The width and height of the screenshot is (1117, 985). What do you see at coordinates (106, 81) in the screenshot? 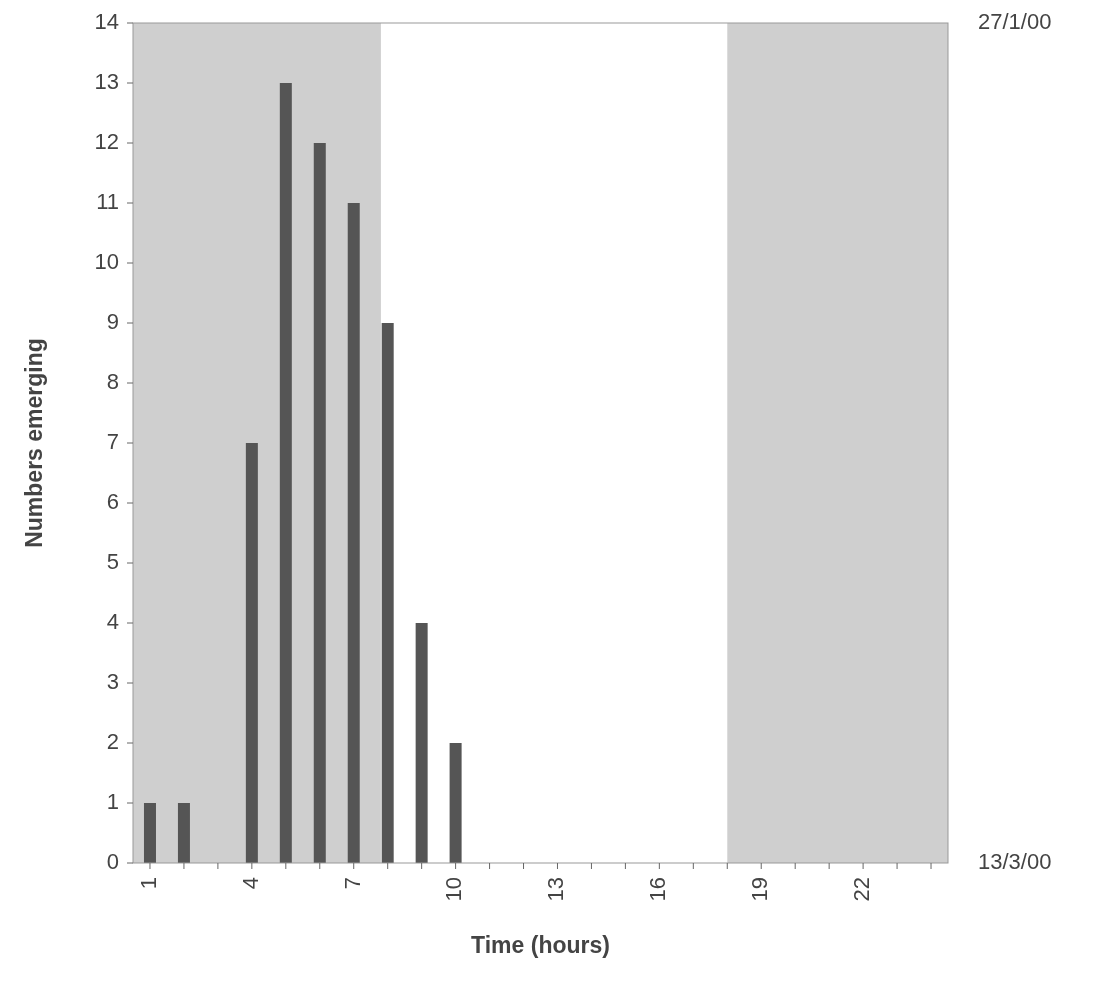
I see `y-tick-label: 13` at bounding box center [106, 81].